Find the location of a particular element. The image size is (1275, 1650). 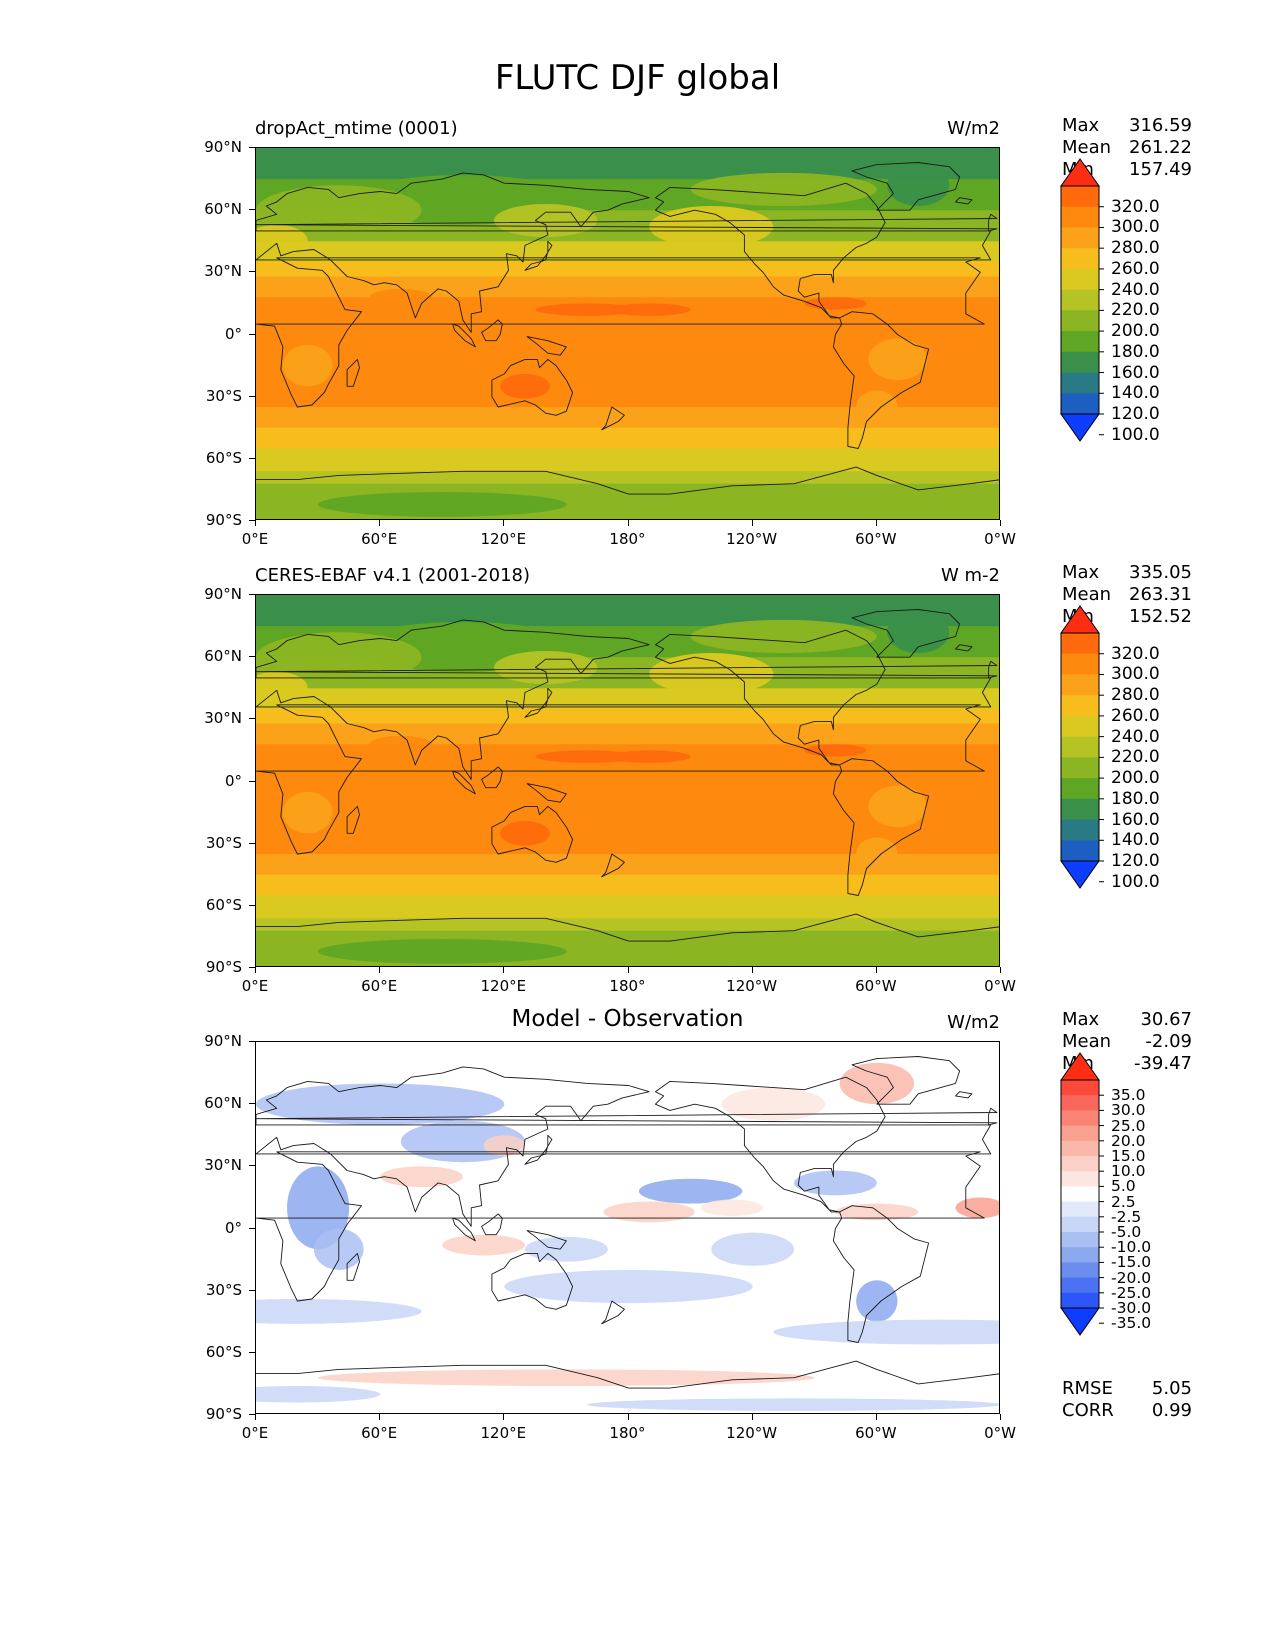

colorbar-label: 260.0 is located at coordinates (1135, 268).